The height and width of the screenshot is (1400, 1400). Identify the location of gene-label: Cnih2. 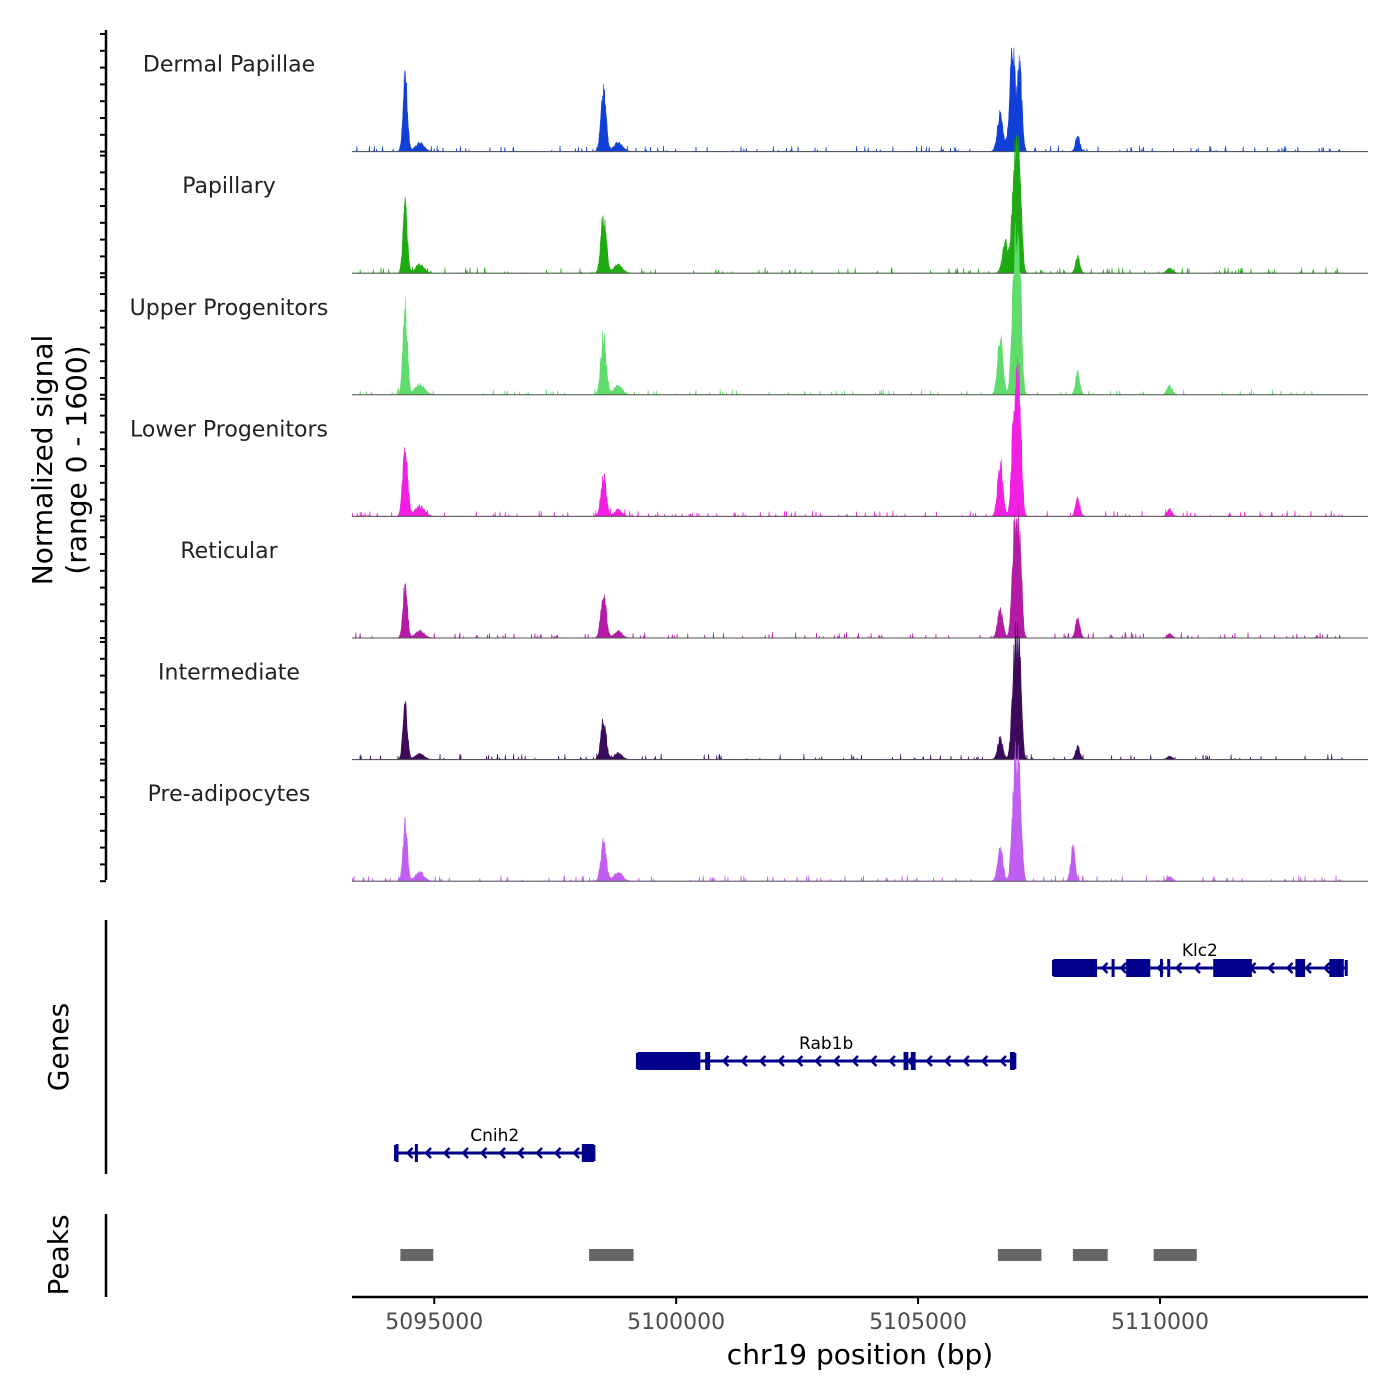
(494, 1136).